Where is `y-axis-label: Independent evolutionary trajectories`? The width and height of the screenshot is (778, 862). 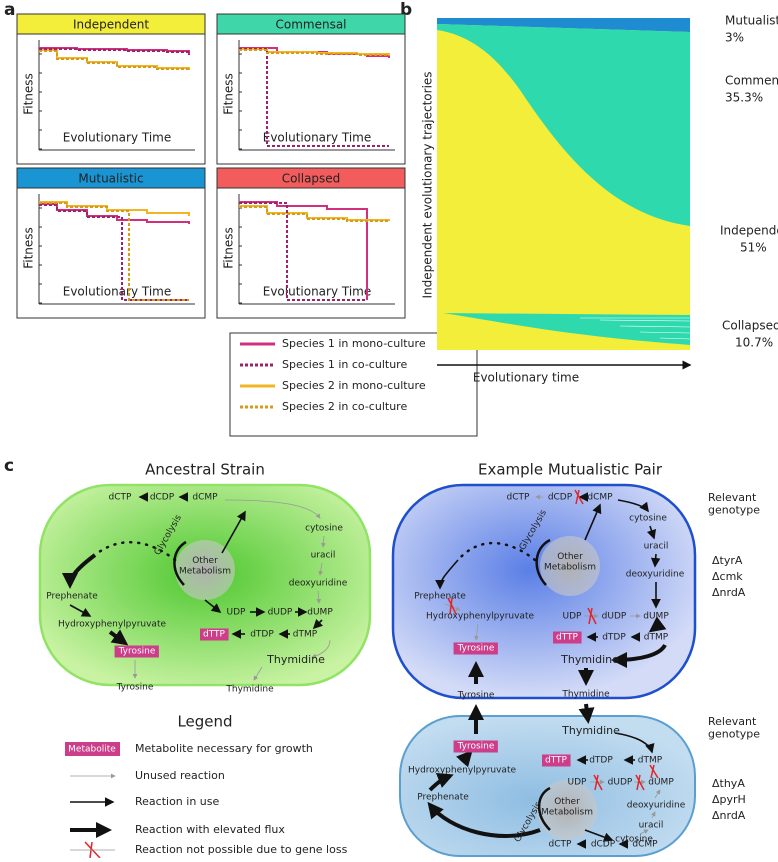
y-axis-label: Independent evolutionary trajectories is located at coordinates (428, 184).